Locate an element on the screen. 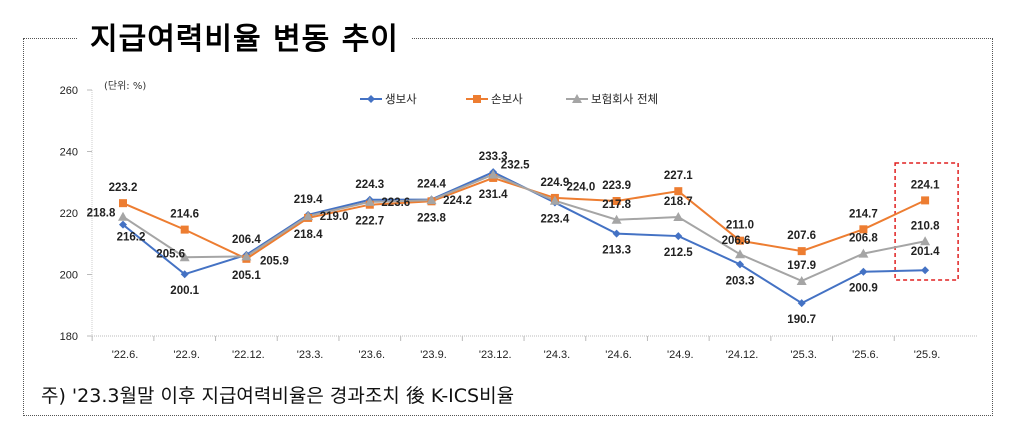 The image size is (1021, 444). x-tick-label: '24.3. is located at coordinates (557, 355).